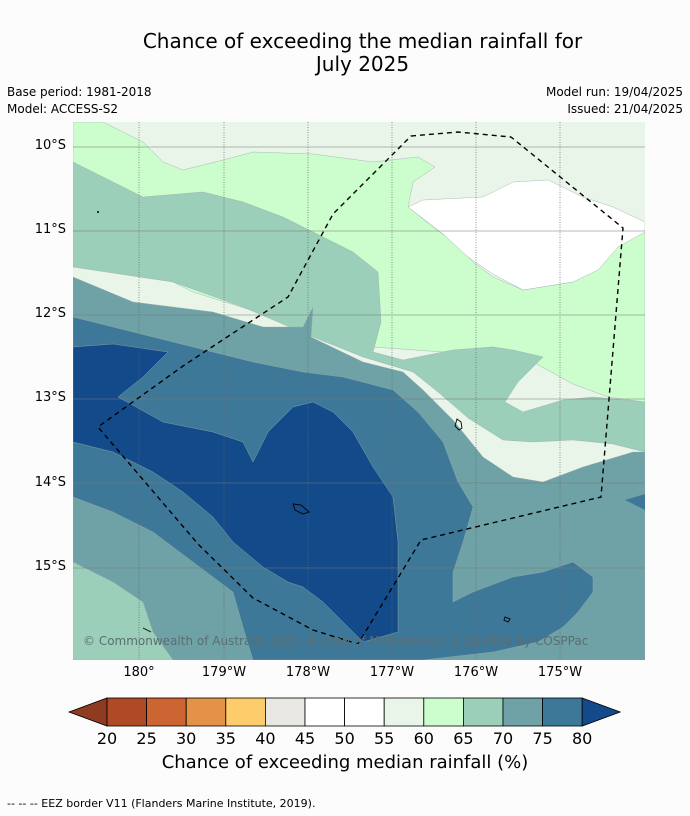 The image size is (690, 816). Describe the element at coordinates (345, 762) in the screenshot. I see `colorbar-title: Chance of exceeding median rainfall (%)` at that location.